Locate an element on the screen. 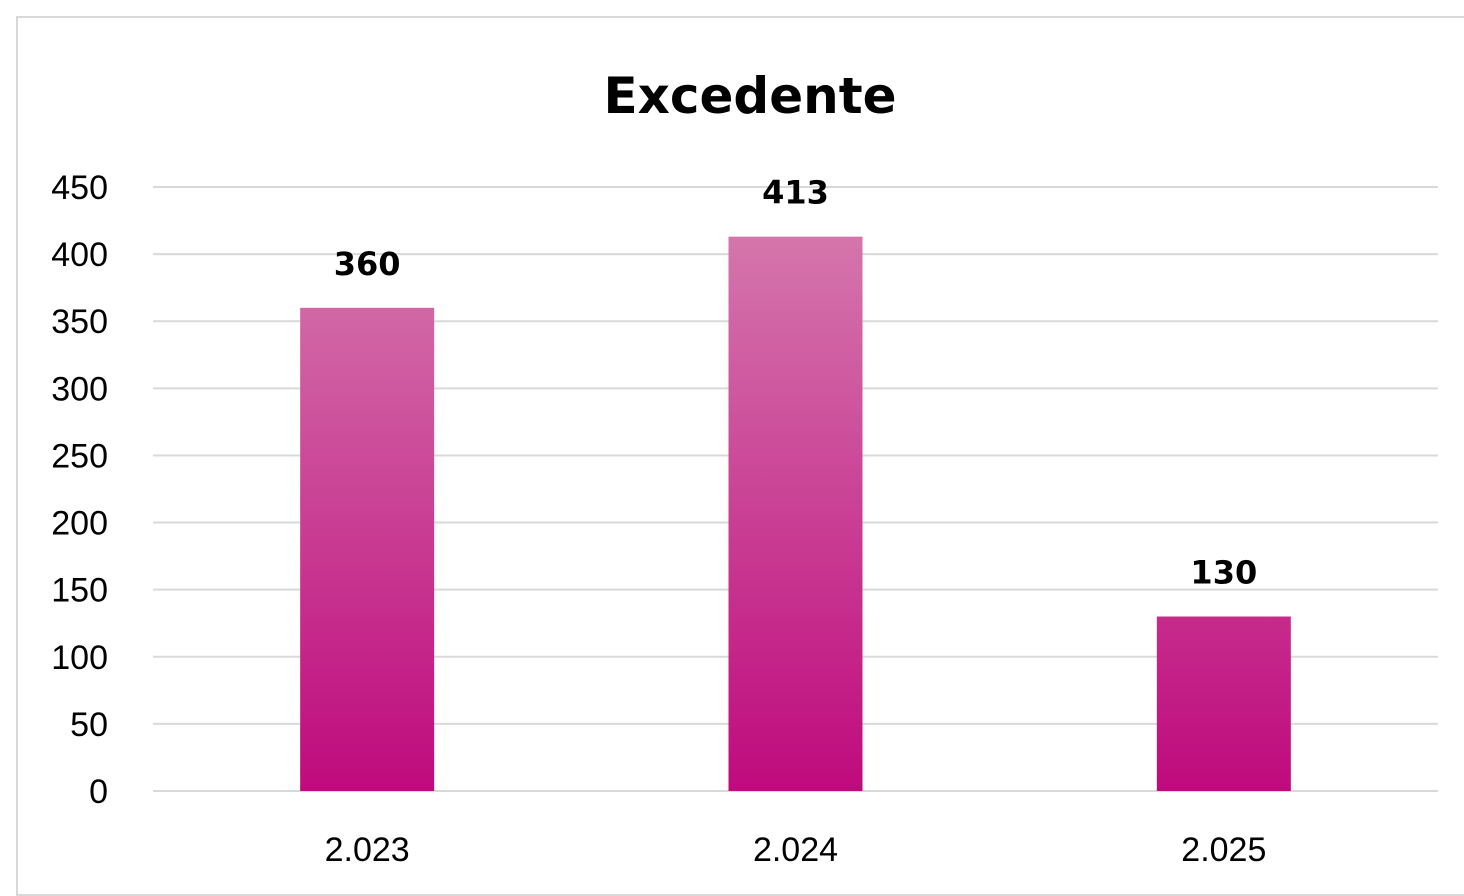  x-tick-label: 2.025 is located at coordinates (1223, 850).